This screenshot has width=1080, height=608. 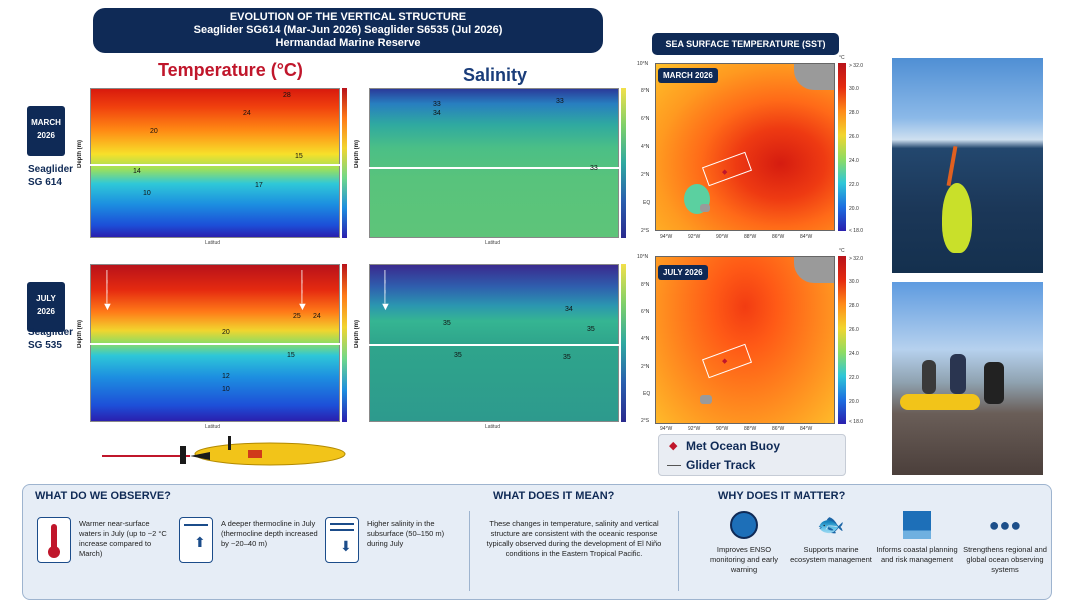 What do you see at coordinates (623, 163) in the screenshot?
I see `salinity-colorbar` at bounding box center [623, 163].